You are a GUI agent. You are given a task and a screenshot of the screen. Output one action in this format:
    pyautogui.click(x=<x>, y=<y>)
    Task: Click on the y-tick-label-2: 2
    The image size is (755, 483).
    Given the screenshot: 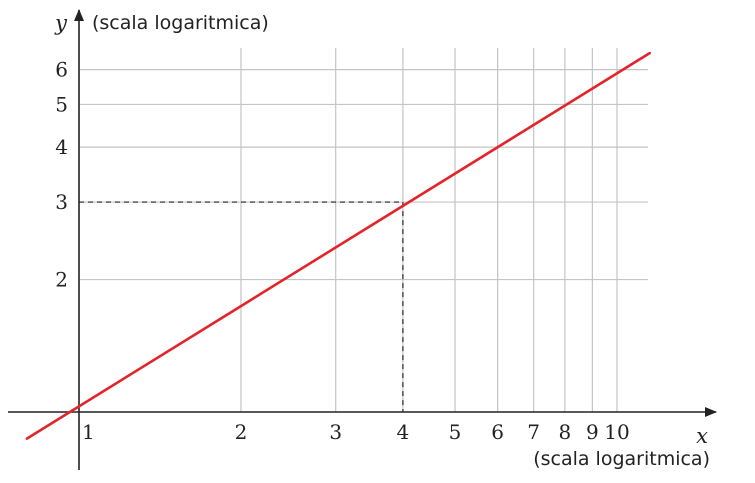 What is the action you would take?
    pyautogui.click(x=61, y=280)
    